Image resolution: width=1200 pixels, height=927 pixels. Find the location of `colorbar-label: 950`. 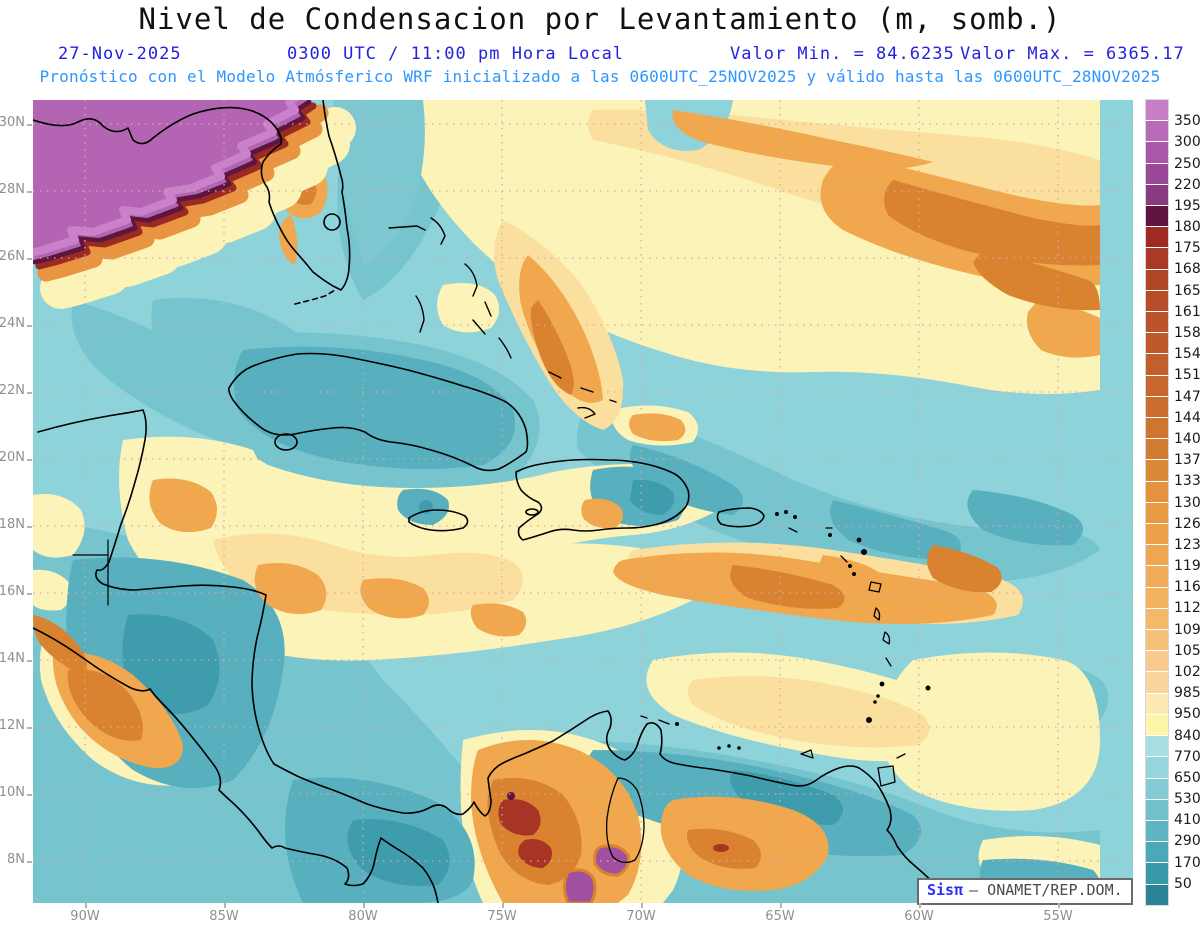

colorbar-label: 950 is located at coordinates (1187, 714).